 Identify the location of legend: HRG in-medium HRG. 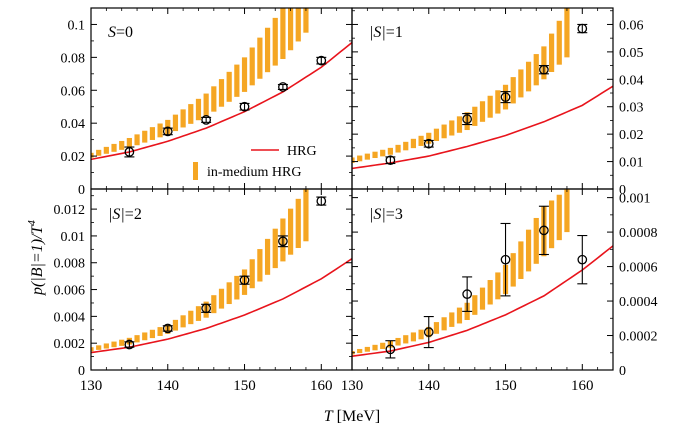
(255, 162).